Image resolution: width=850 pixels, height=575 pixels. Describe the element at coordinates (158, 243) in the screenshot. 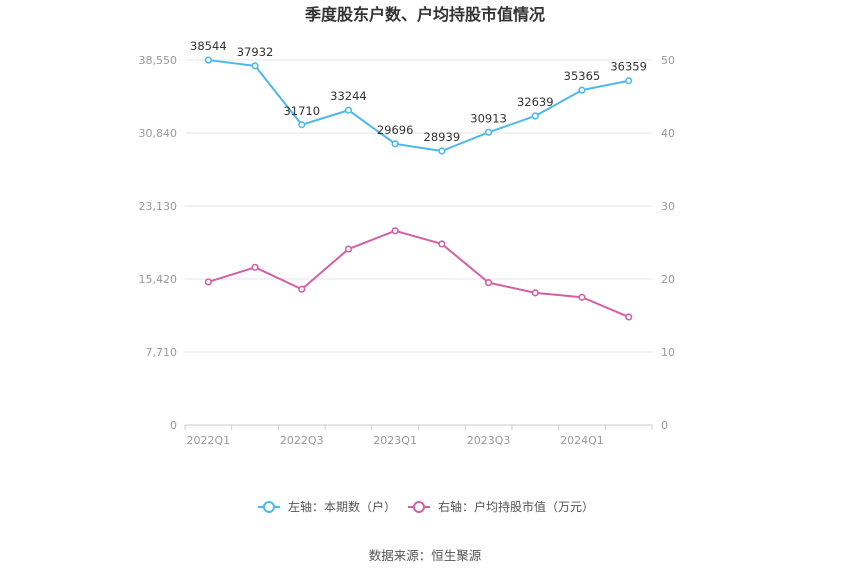

I see `left-axis: 0 7,710 15,420 23,130 30,840 38,550` at that location.